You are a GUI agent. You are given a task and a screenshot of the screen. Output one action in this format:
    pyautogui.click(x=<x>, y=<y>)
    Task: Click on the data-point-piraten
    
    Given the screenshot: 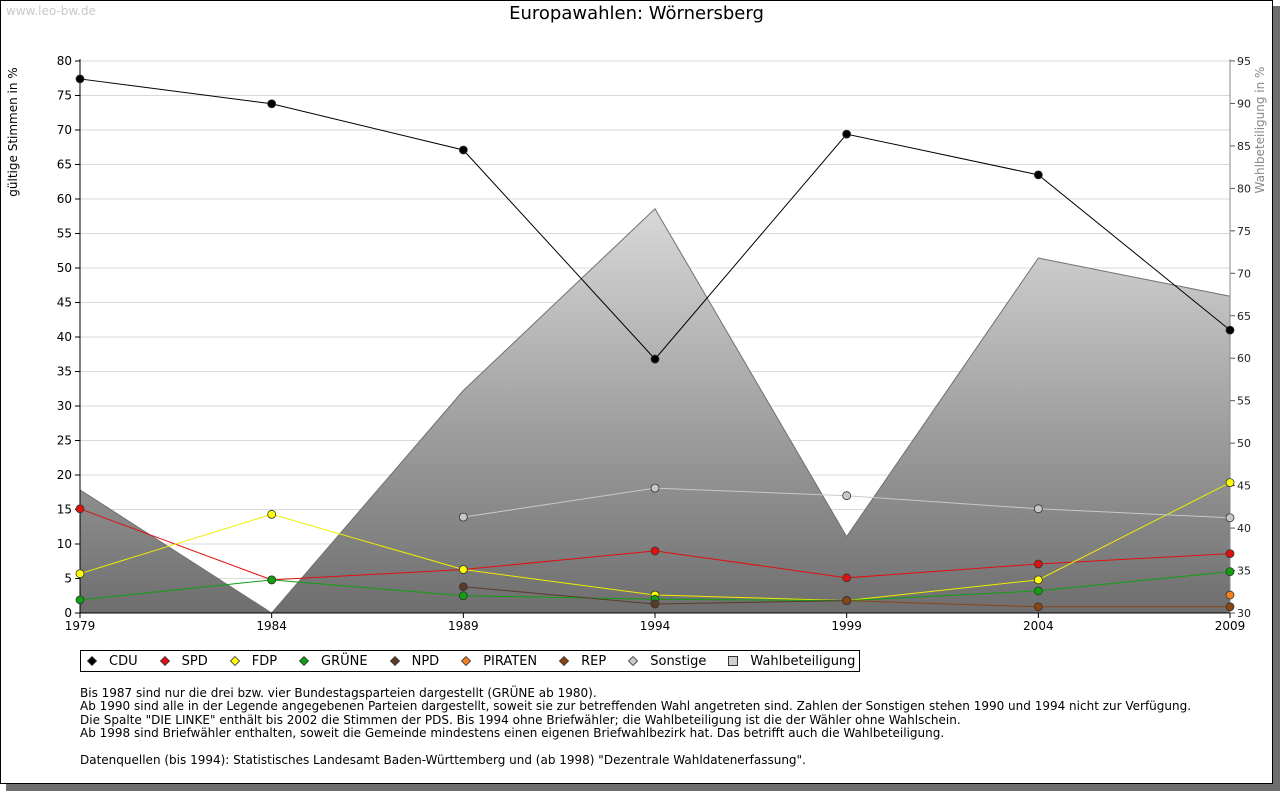 What is the action you would take?
    pyautogui.click(x=1230, y=595)
    